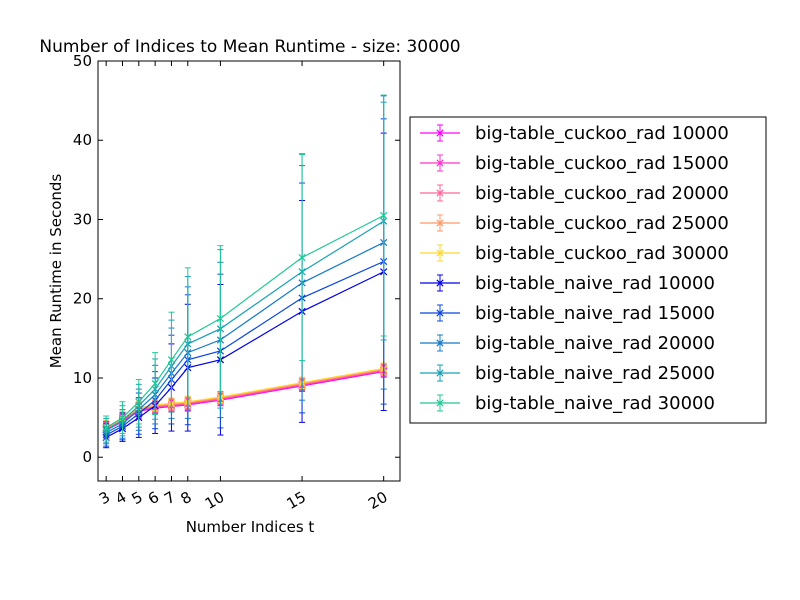  I want to click on legend-label: big-table_naive_rad 30000, so click(595, 403).